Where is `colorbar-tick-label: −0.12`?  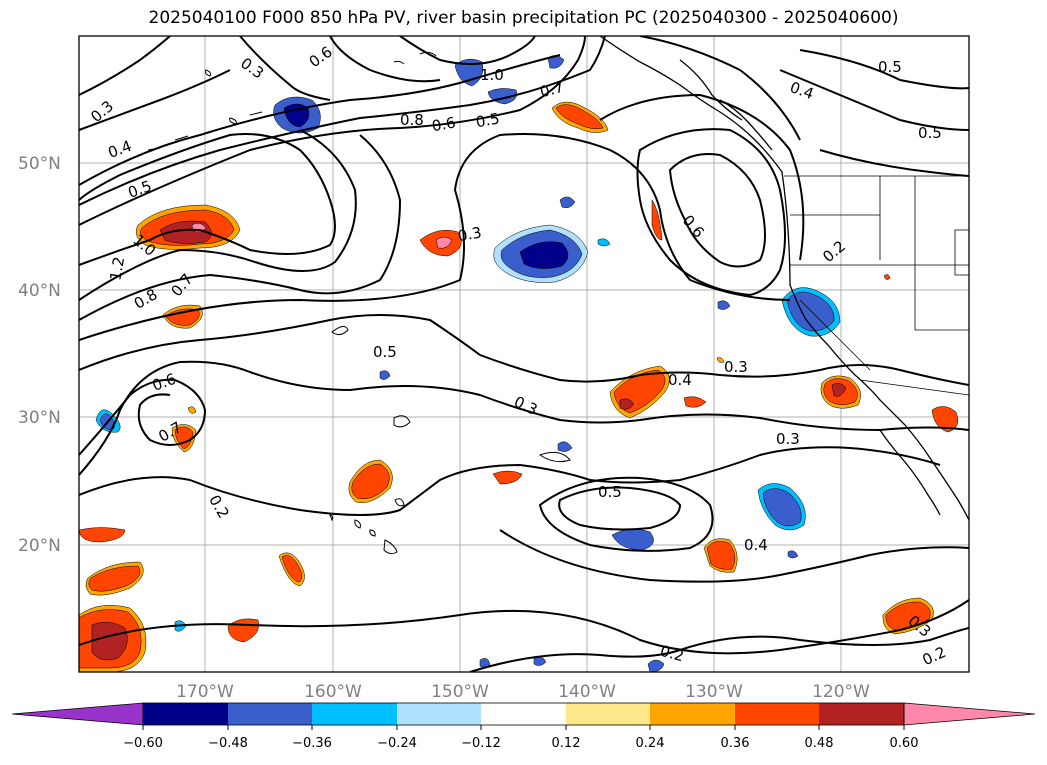
colorbar-tick-label: −0.12 is located at coordinates (481, 743).